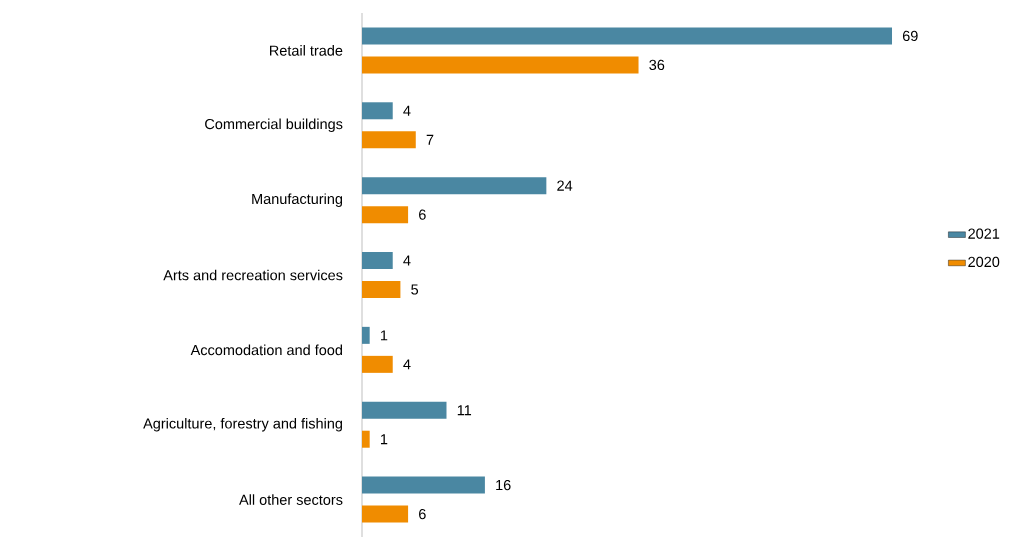 Image resolution: width=1022 pixels, height=537 pixels. What do you see at coordinates (253, 275) in the screenshot?
I see `y-tick-label: Arts and recreation services` at bounding box center [253, 275].